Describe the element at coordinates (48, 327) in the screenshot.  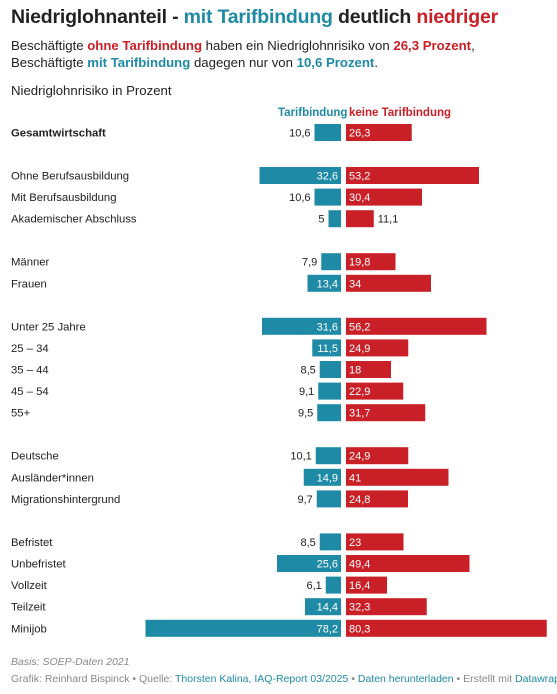
I see `row-label: Unter 25 Jahre` at that location.